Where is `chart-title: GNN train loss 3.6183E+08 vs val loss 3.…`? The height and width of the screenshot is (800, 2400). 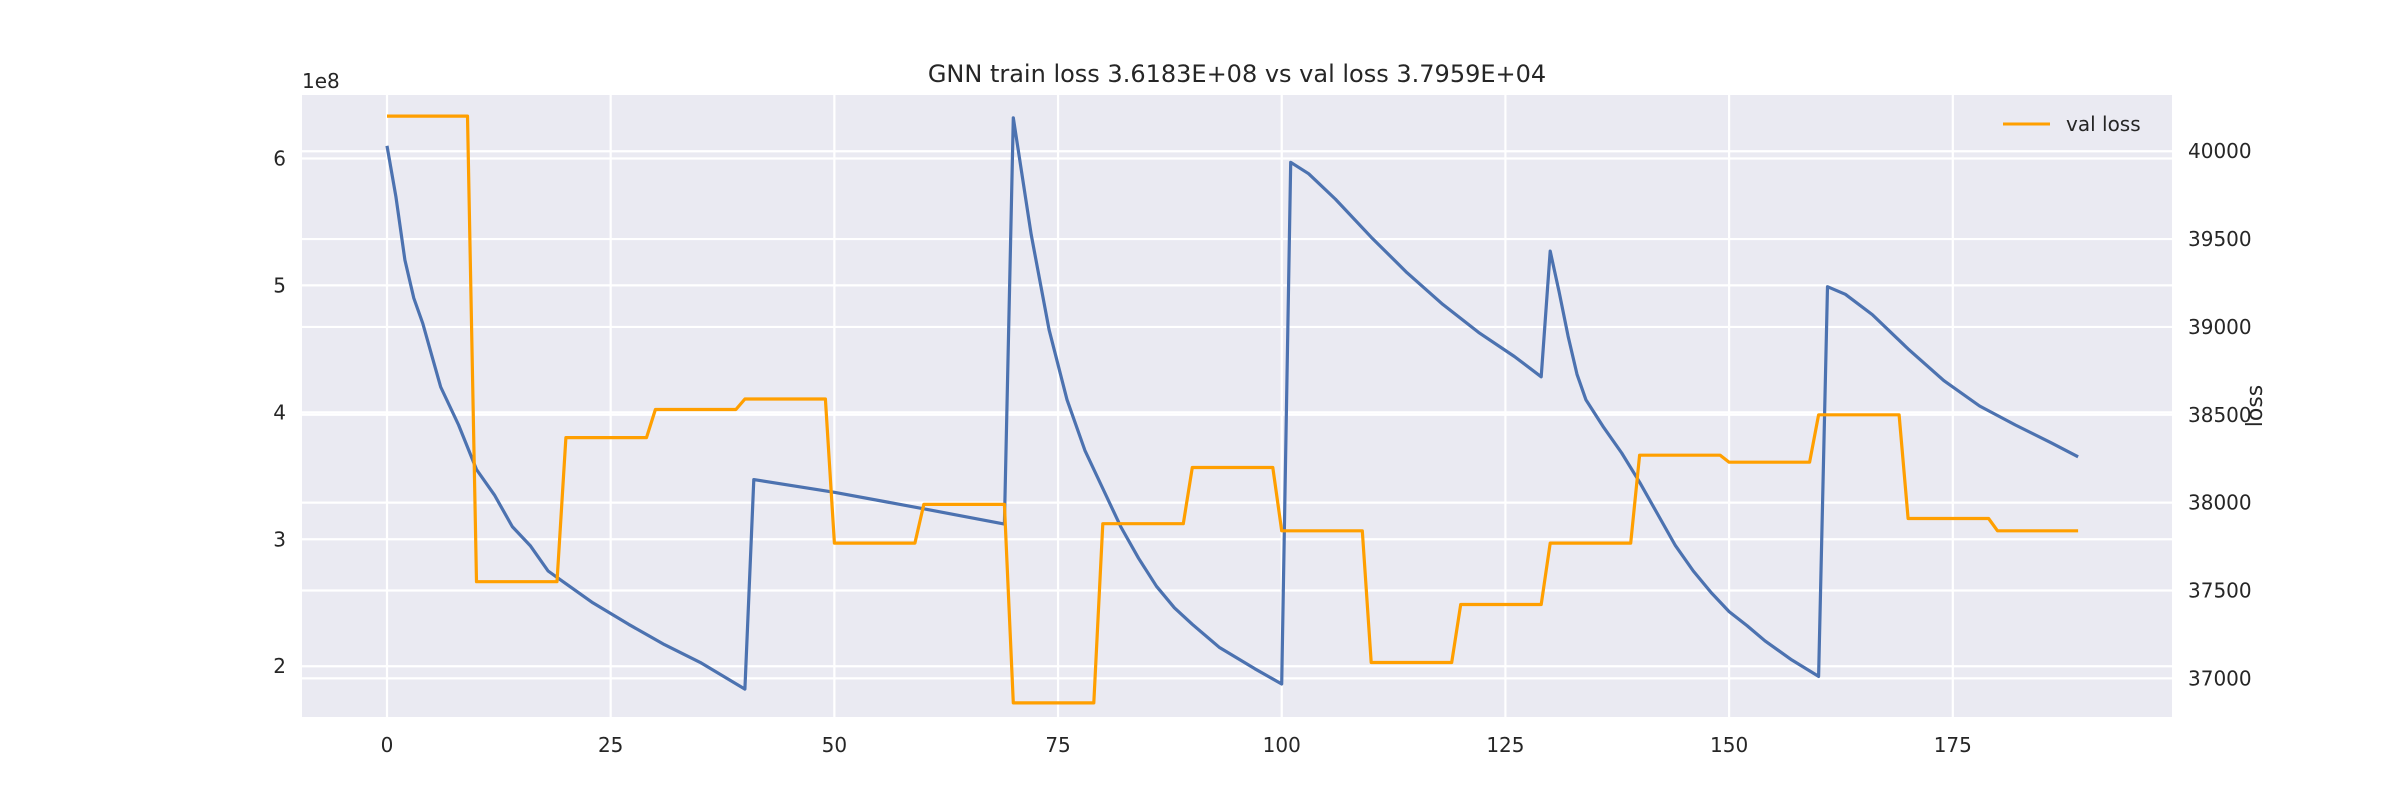 chart-title: GNN train loss 3.6183E+08 vs val loss 3.… is located at coordinates (1237, 74).